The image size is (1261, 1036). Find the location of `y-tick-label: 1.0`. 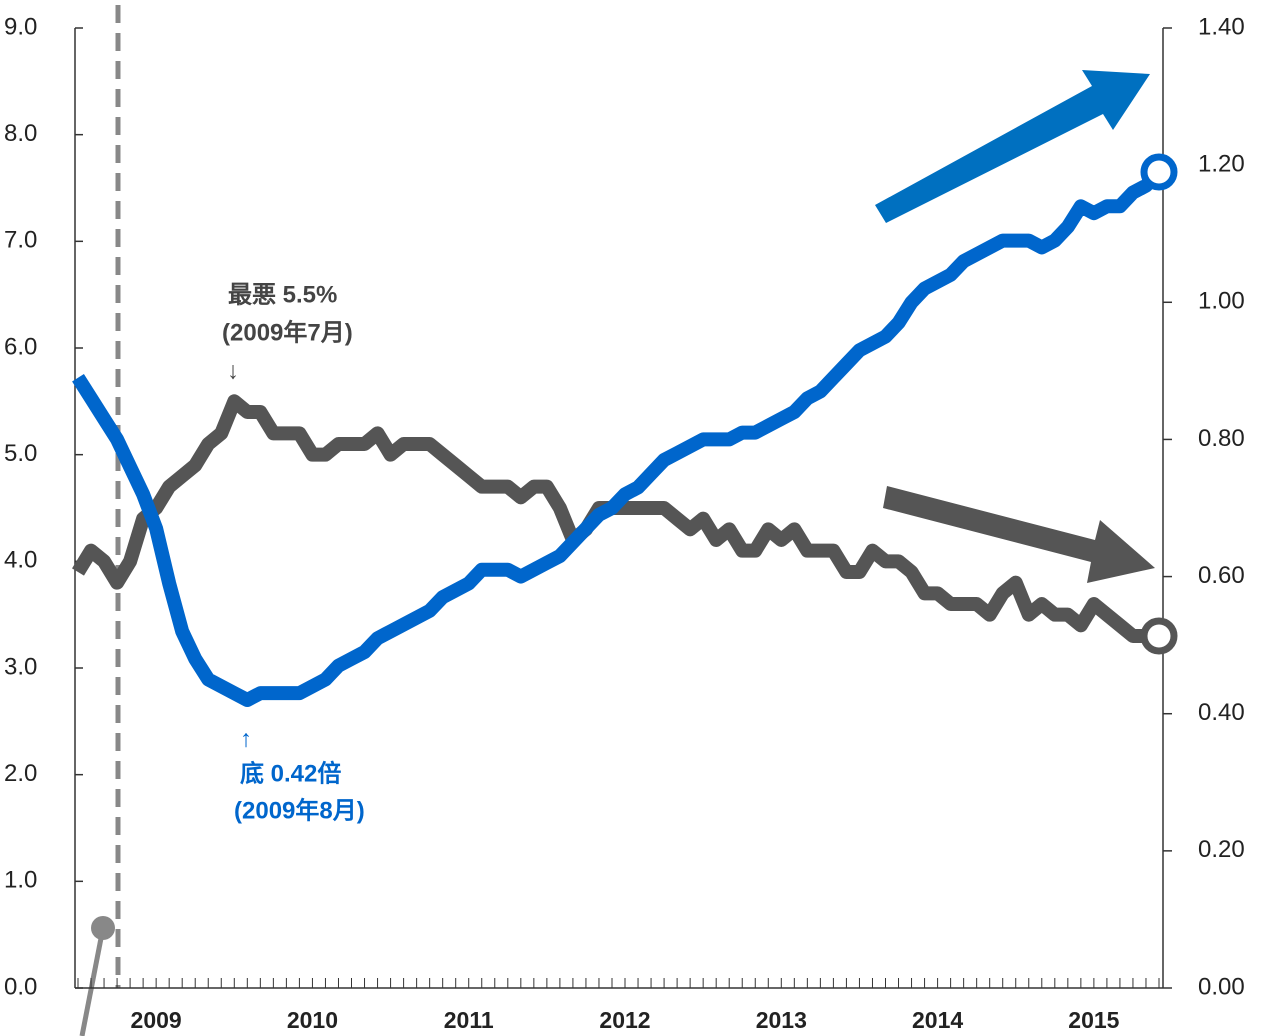

y-tick-label: 1.0 is located at coordinates (20, 880).